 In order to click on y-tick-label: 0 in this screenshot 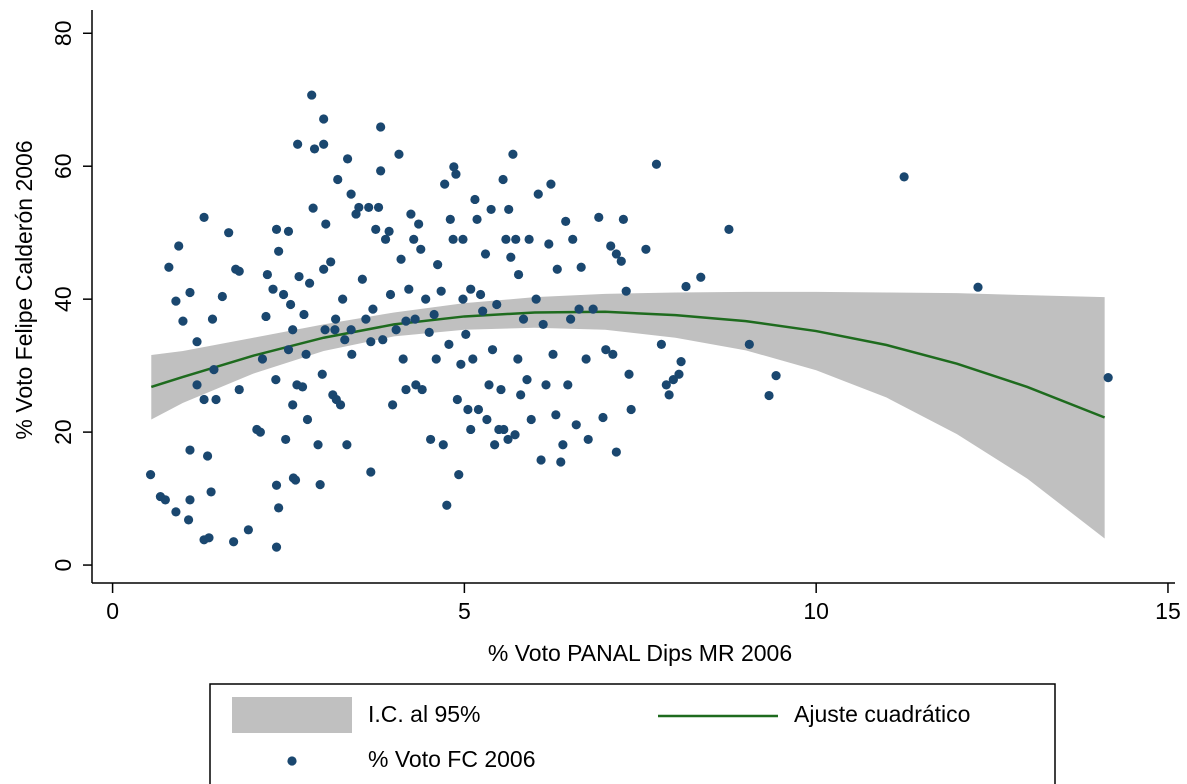, I will do `click(63, 565)`.